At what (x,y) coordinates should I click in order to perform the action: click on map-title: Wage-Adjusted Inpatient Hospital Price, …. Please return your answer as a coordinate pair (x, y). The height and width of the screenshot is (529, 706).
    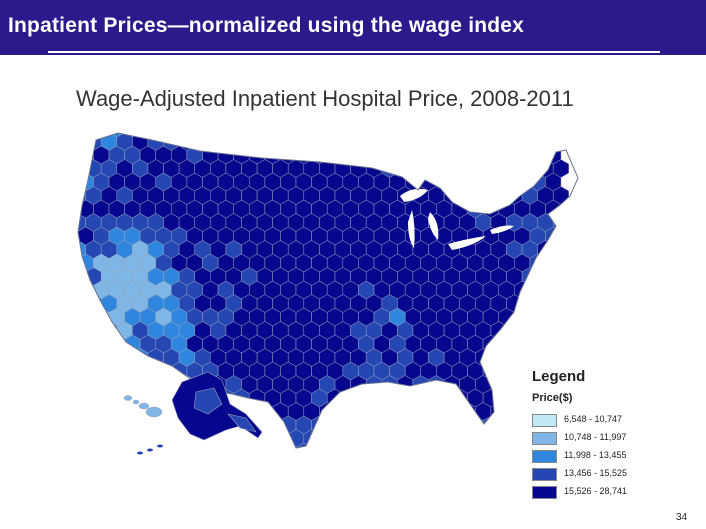
    Looking at the image, I should click on (325, 98).